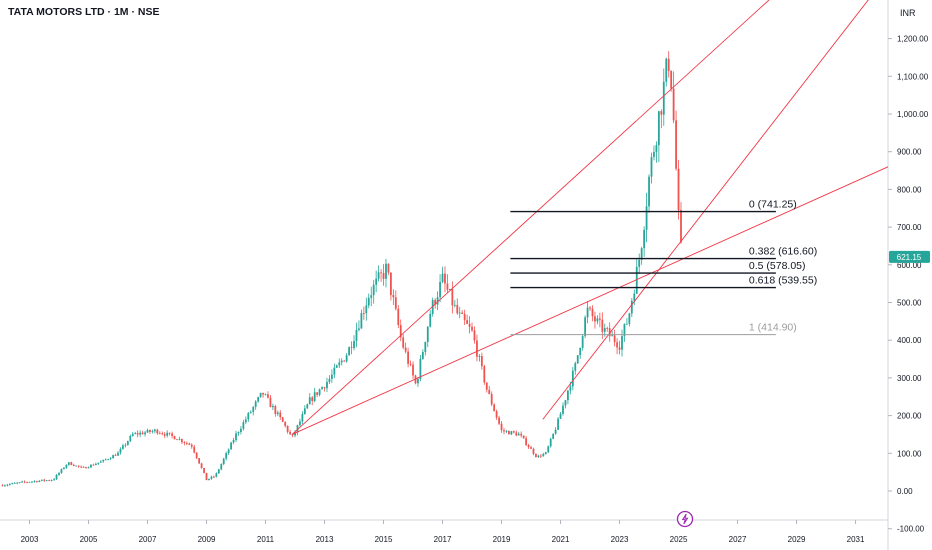  What do you see at coordinates (909, 265) in the screenshot?
I see `y-tick-label: 600.00` at bounding box center [909, 265].